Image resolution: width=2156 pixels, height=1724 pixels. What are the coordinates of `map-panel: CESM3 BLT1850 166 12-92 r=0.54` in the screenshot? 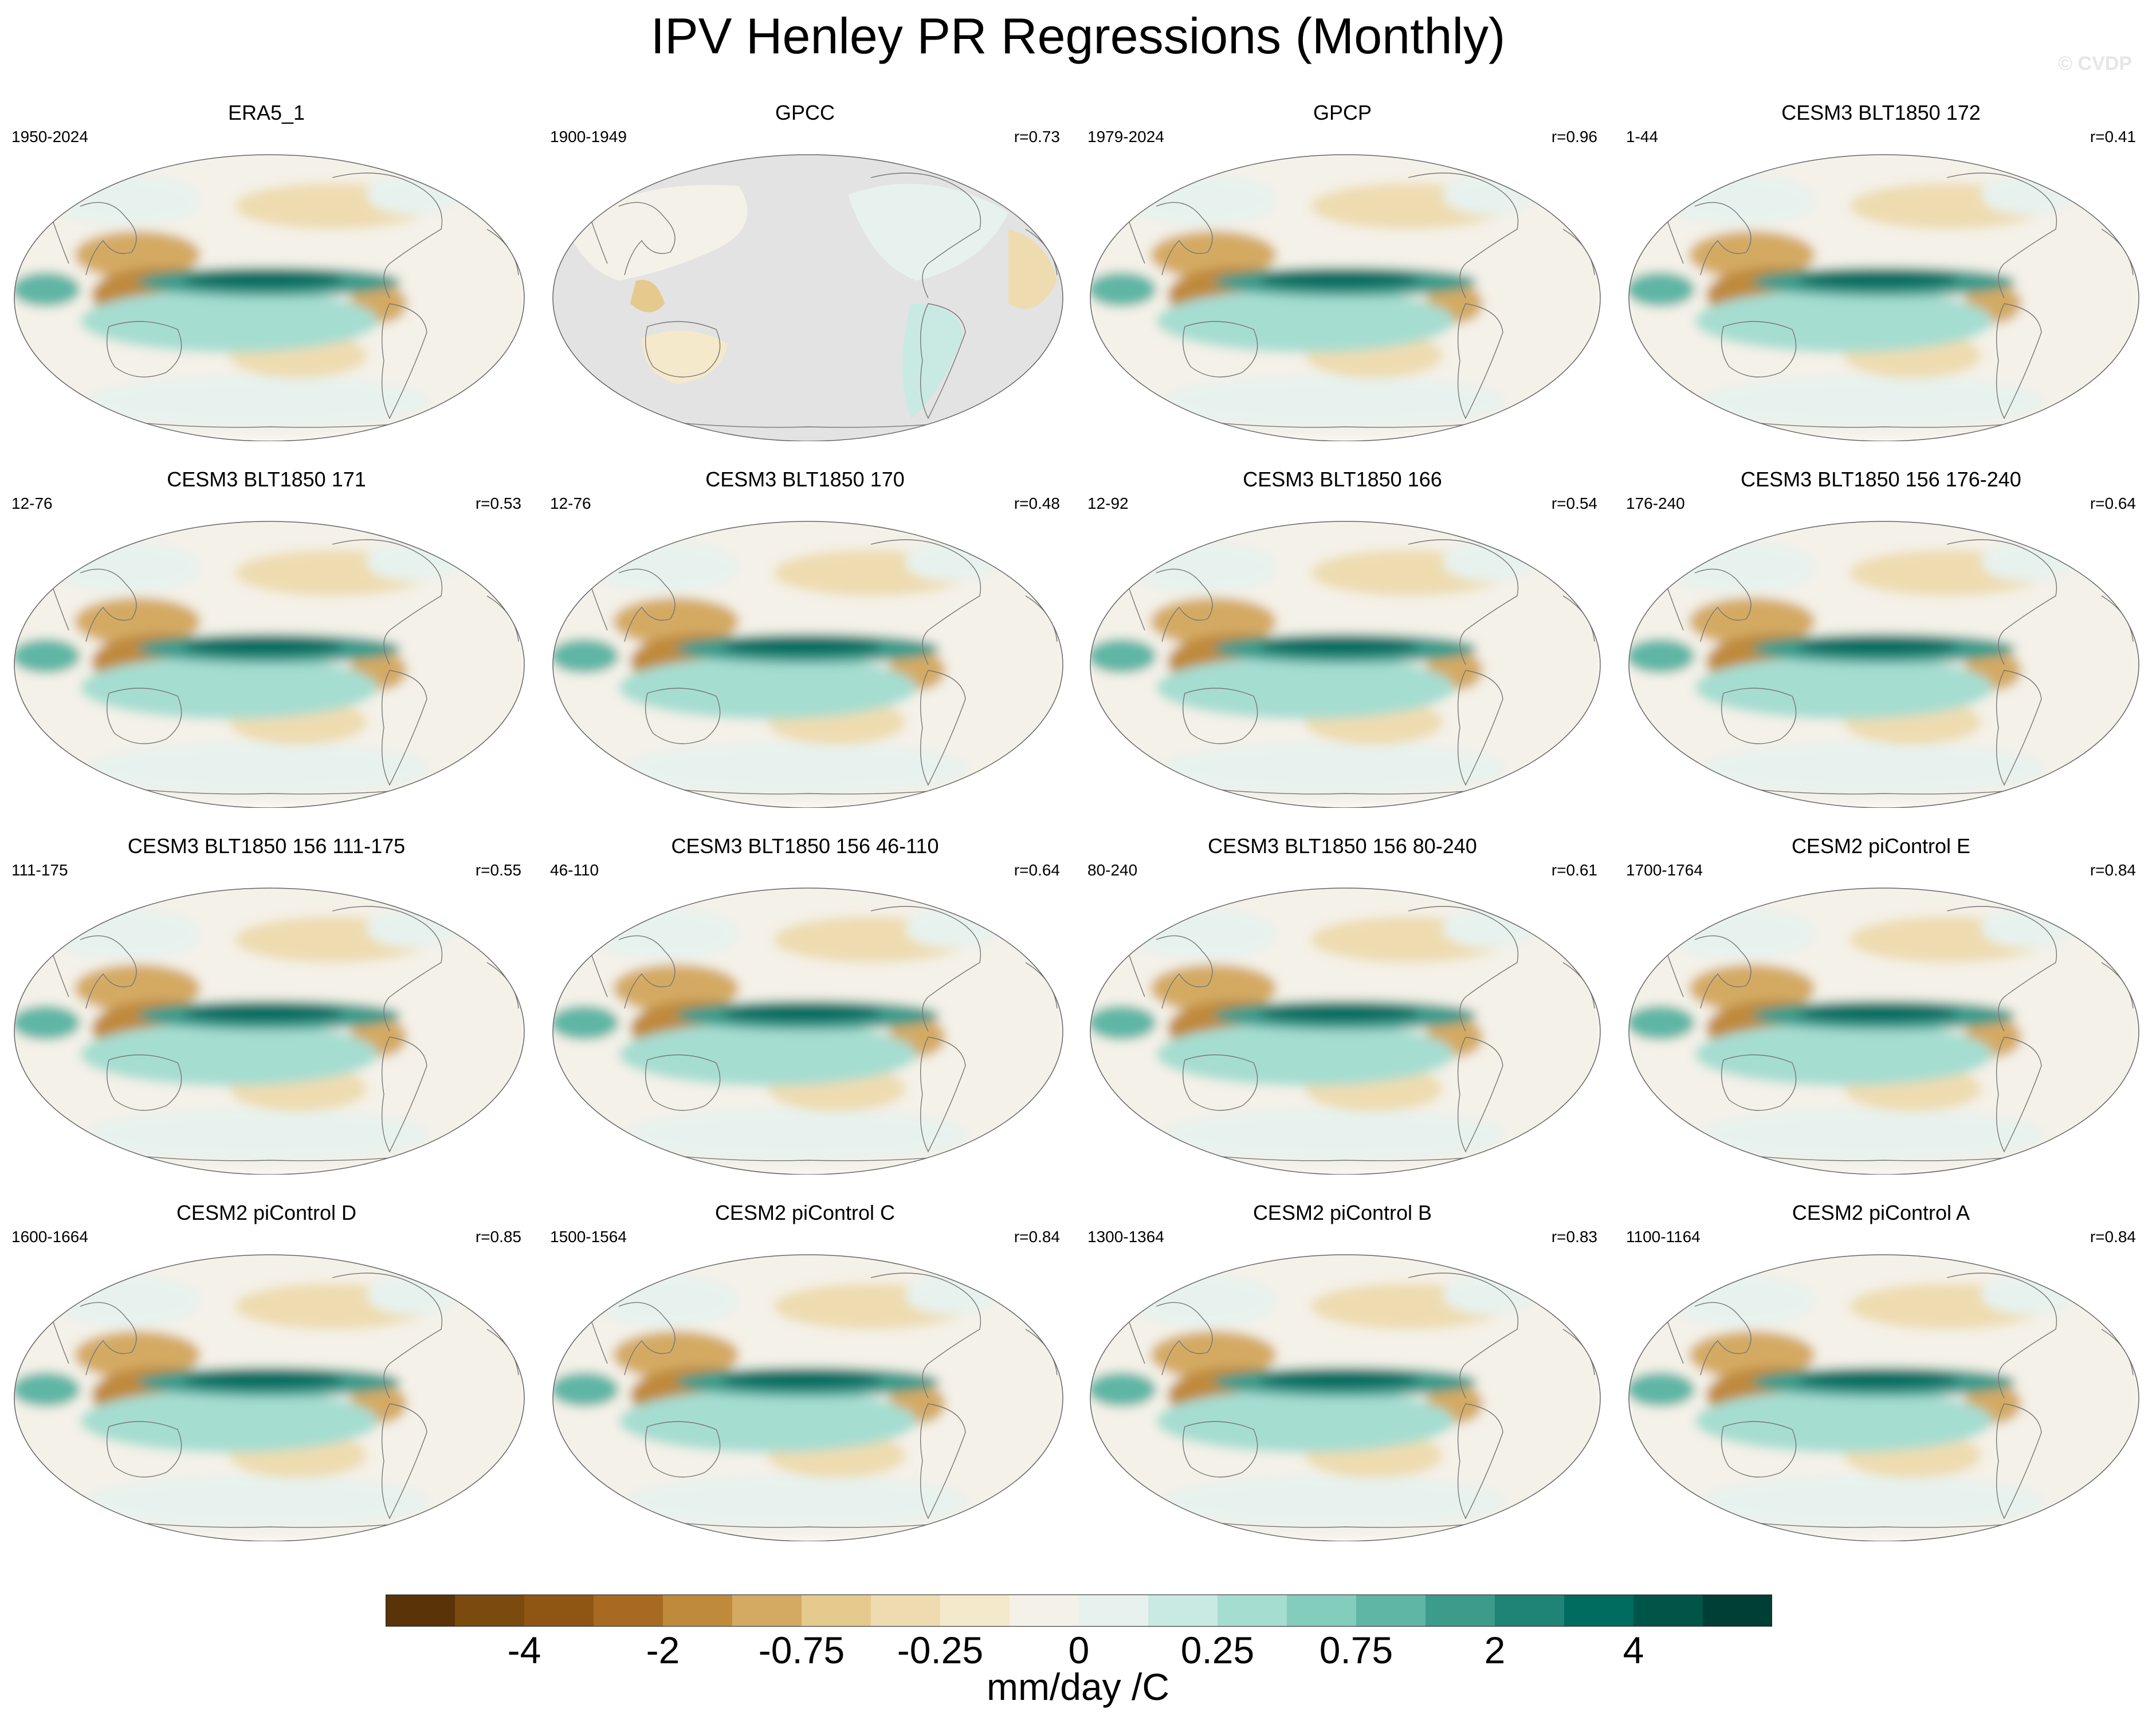 It's located at (1342, 639).